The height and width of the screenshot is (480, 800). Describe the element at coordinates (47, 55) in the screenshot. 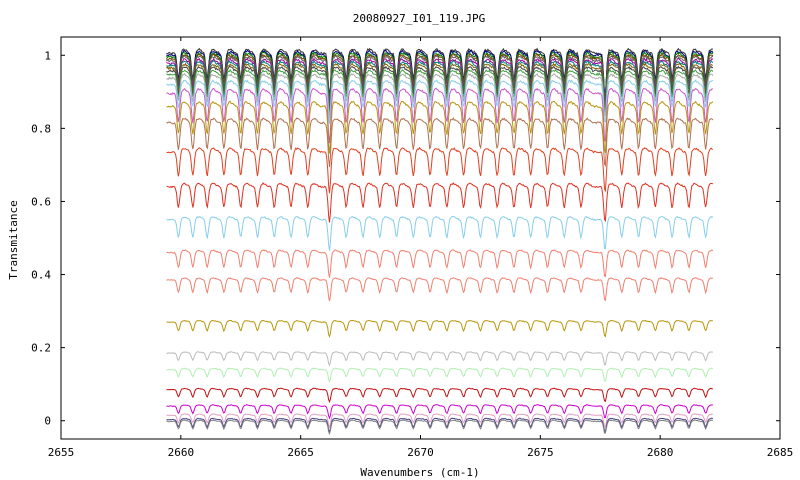

I see `y-tick-label: 1` at that location.